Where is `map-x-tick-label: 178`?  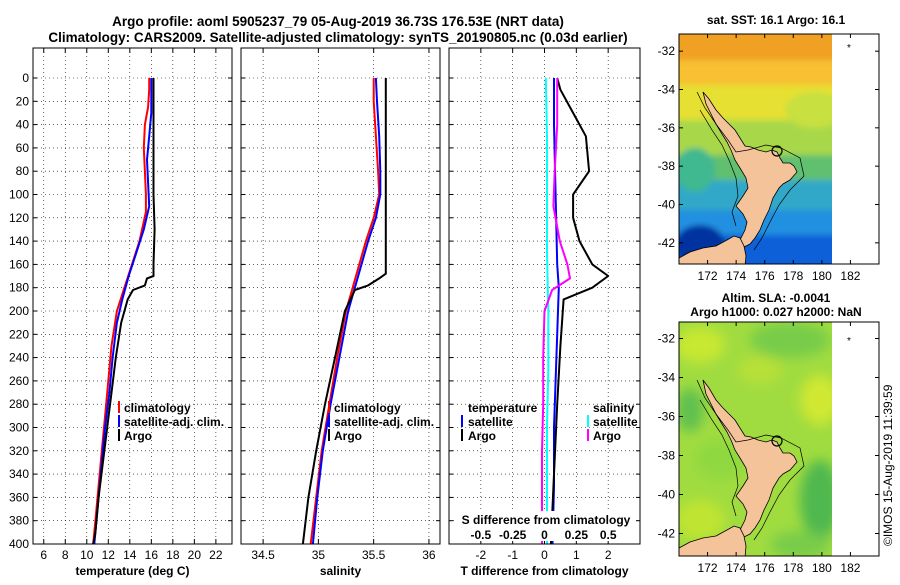 map-x-tick-label: 178 is located at coordinates (793, 276).